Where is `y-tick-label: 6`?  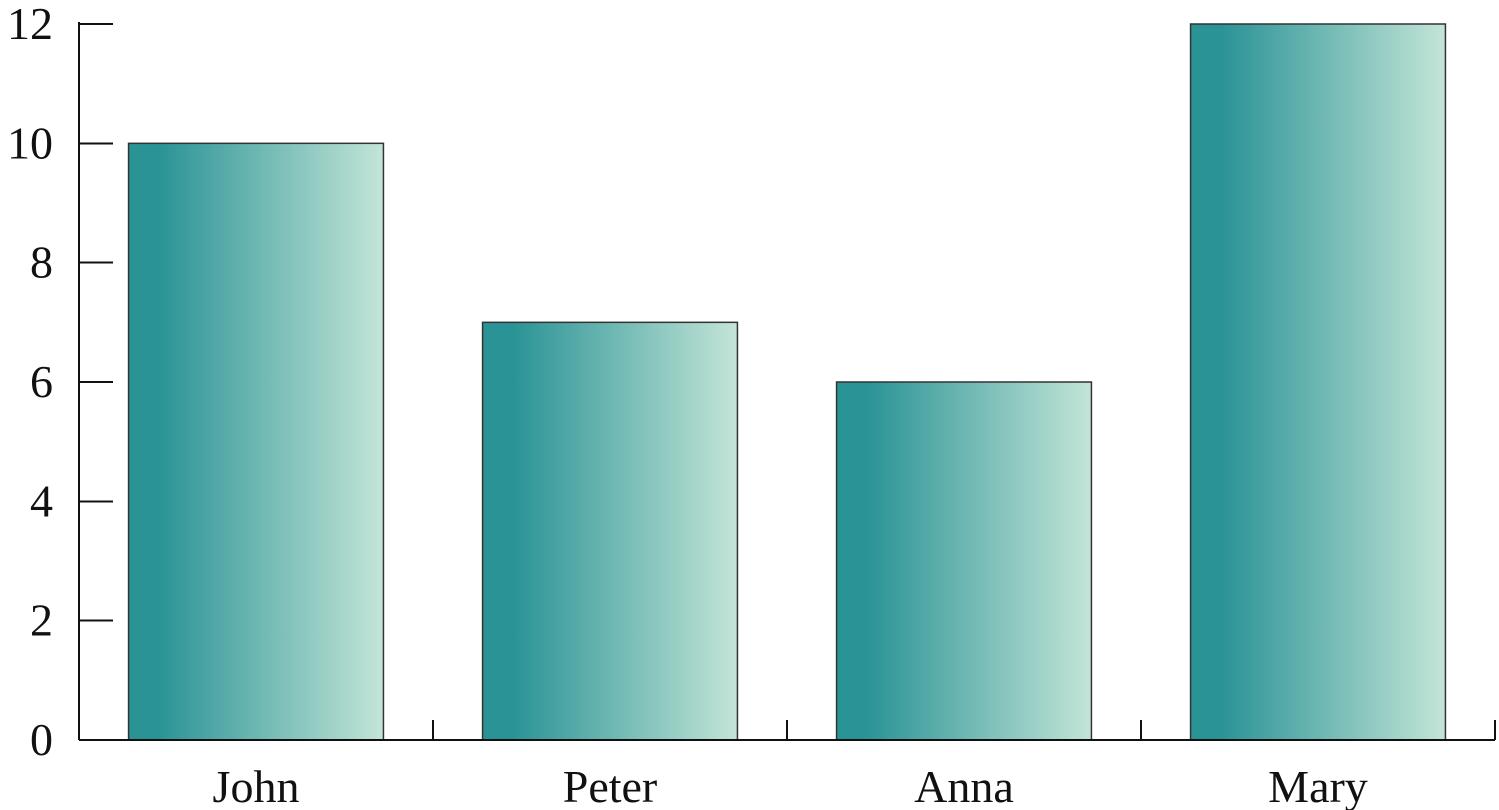
y-tick-label: 6 is located at coordinates (41, 381).